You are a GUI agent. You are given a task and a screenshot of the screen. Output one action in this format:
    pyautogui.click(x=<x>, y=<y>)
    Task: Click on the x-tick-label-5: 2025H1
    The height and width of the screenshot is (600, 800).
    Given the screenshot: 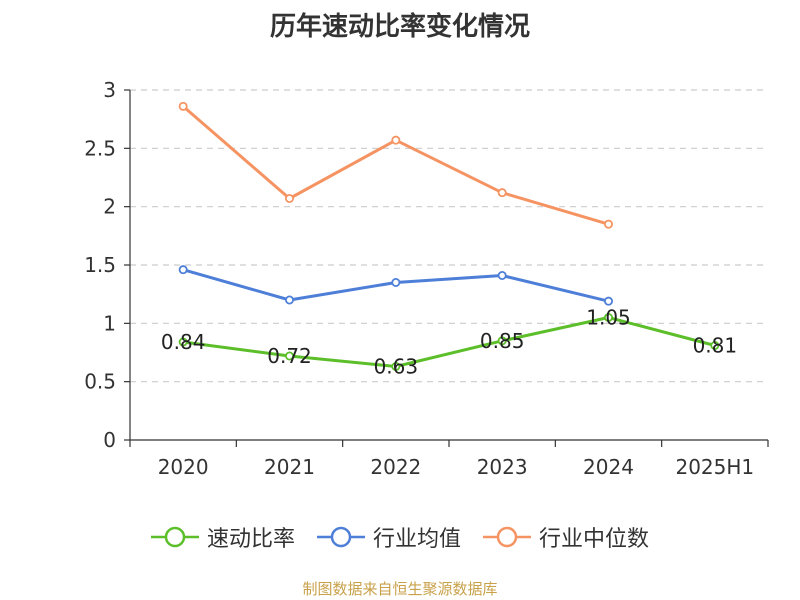 What is the action you would take?
    pyautogui.click(x=714, y=467)
    